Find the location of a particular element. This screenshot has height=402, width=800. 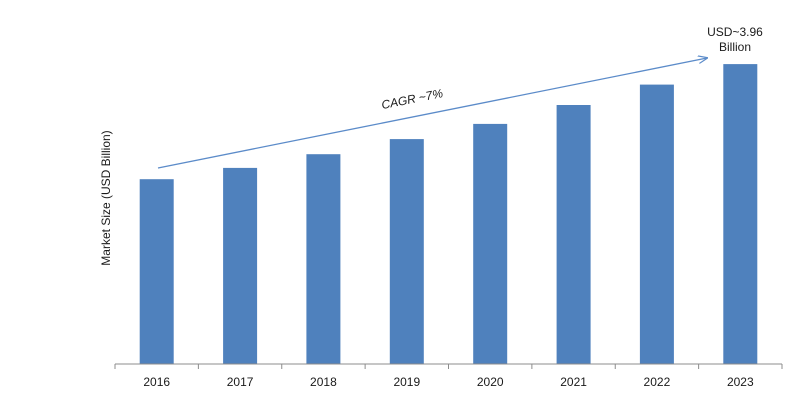

y-axis-label: Market Size (USD Billion) is located at coordinates (106, 197).